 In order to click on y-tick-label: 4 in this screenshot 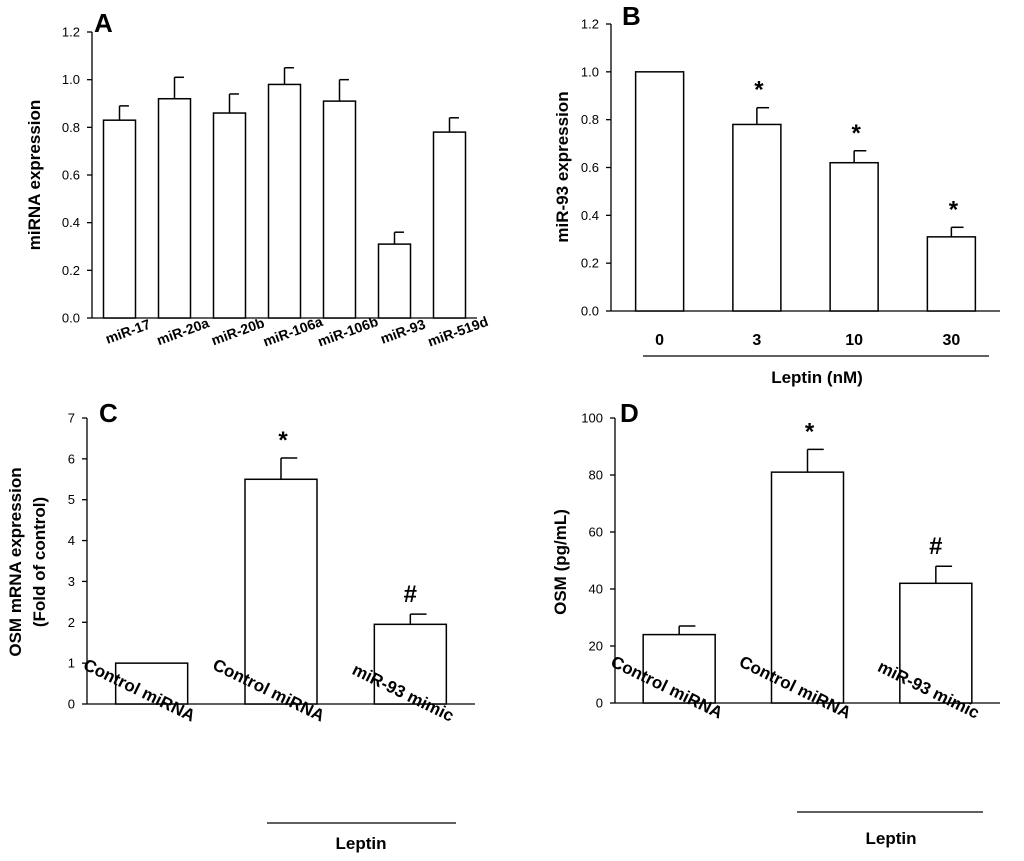, I will do `click(71, 540)`.